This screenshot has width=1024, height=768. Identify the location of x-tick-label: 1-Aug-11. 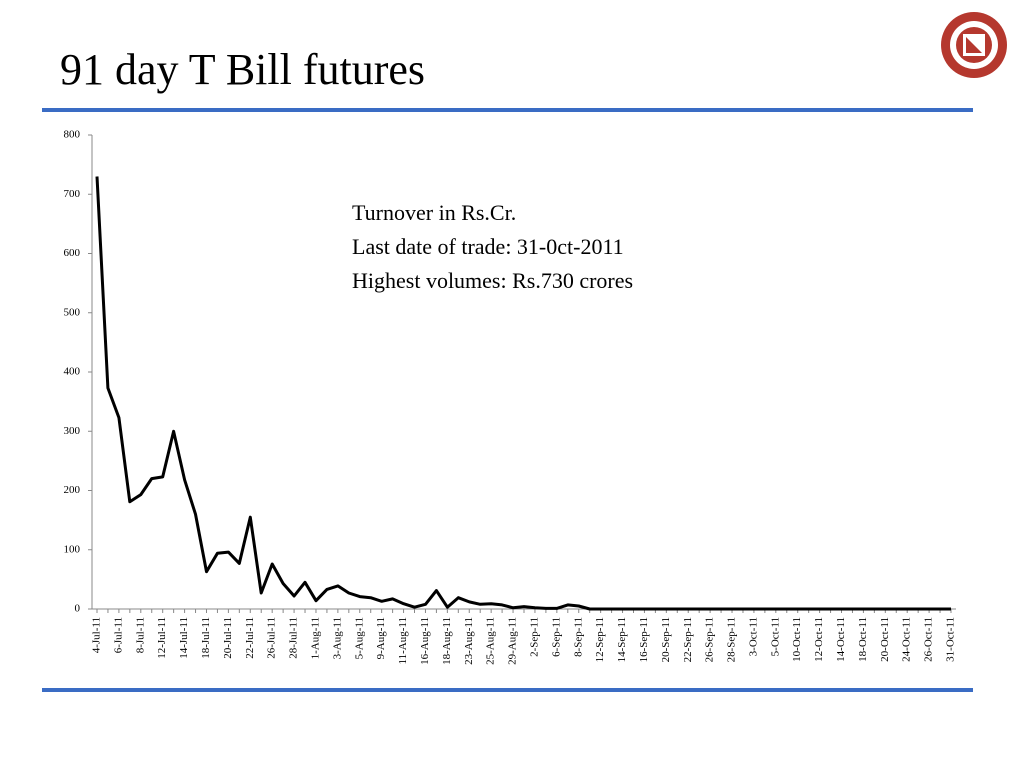
(316, 638).